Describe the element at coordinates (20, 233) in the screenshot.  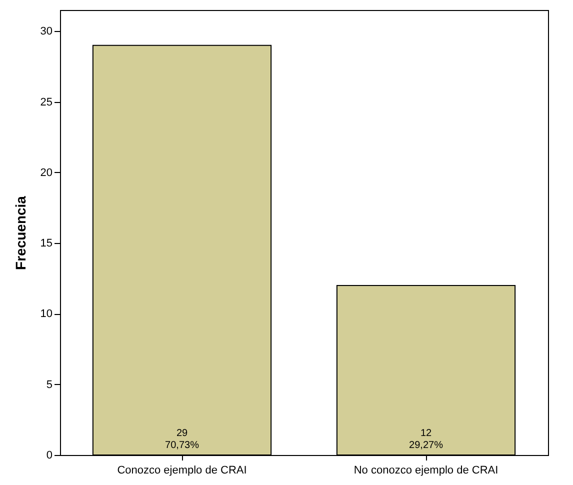
I see `y-axis-title: Frecuencia` at that location.